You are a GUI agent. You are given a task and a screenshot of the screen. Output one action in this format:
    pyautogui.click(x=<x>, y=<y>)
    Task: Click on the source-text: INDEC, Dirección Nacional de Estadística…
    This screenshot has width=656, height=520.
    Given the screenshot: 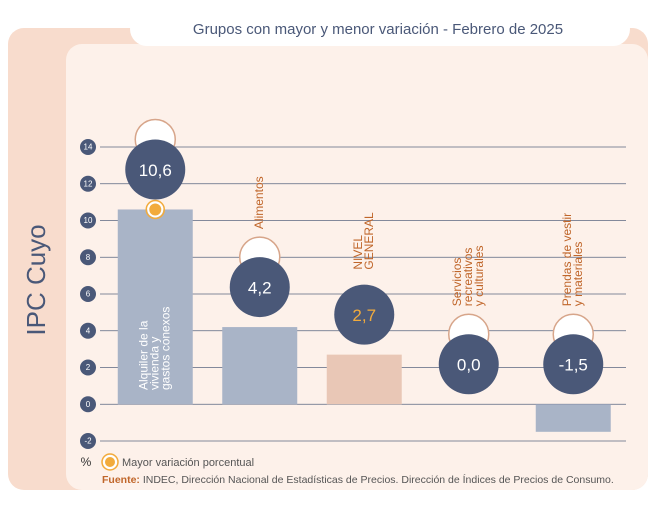 What is the action you would take?
    pyautogui.click(x=378, y=479)
    